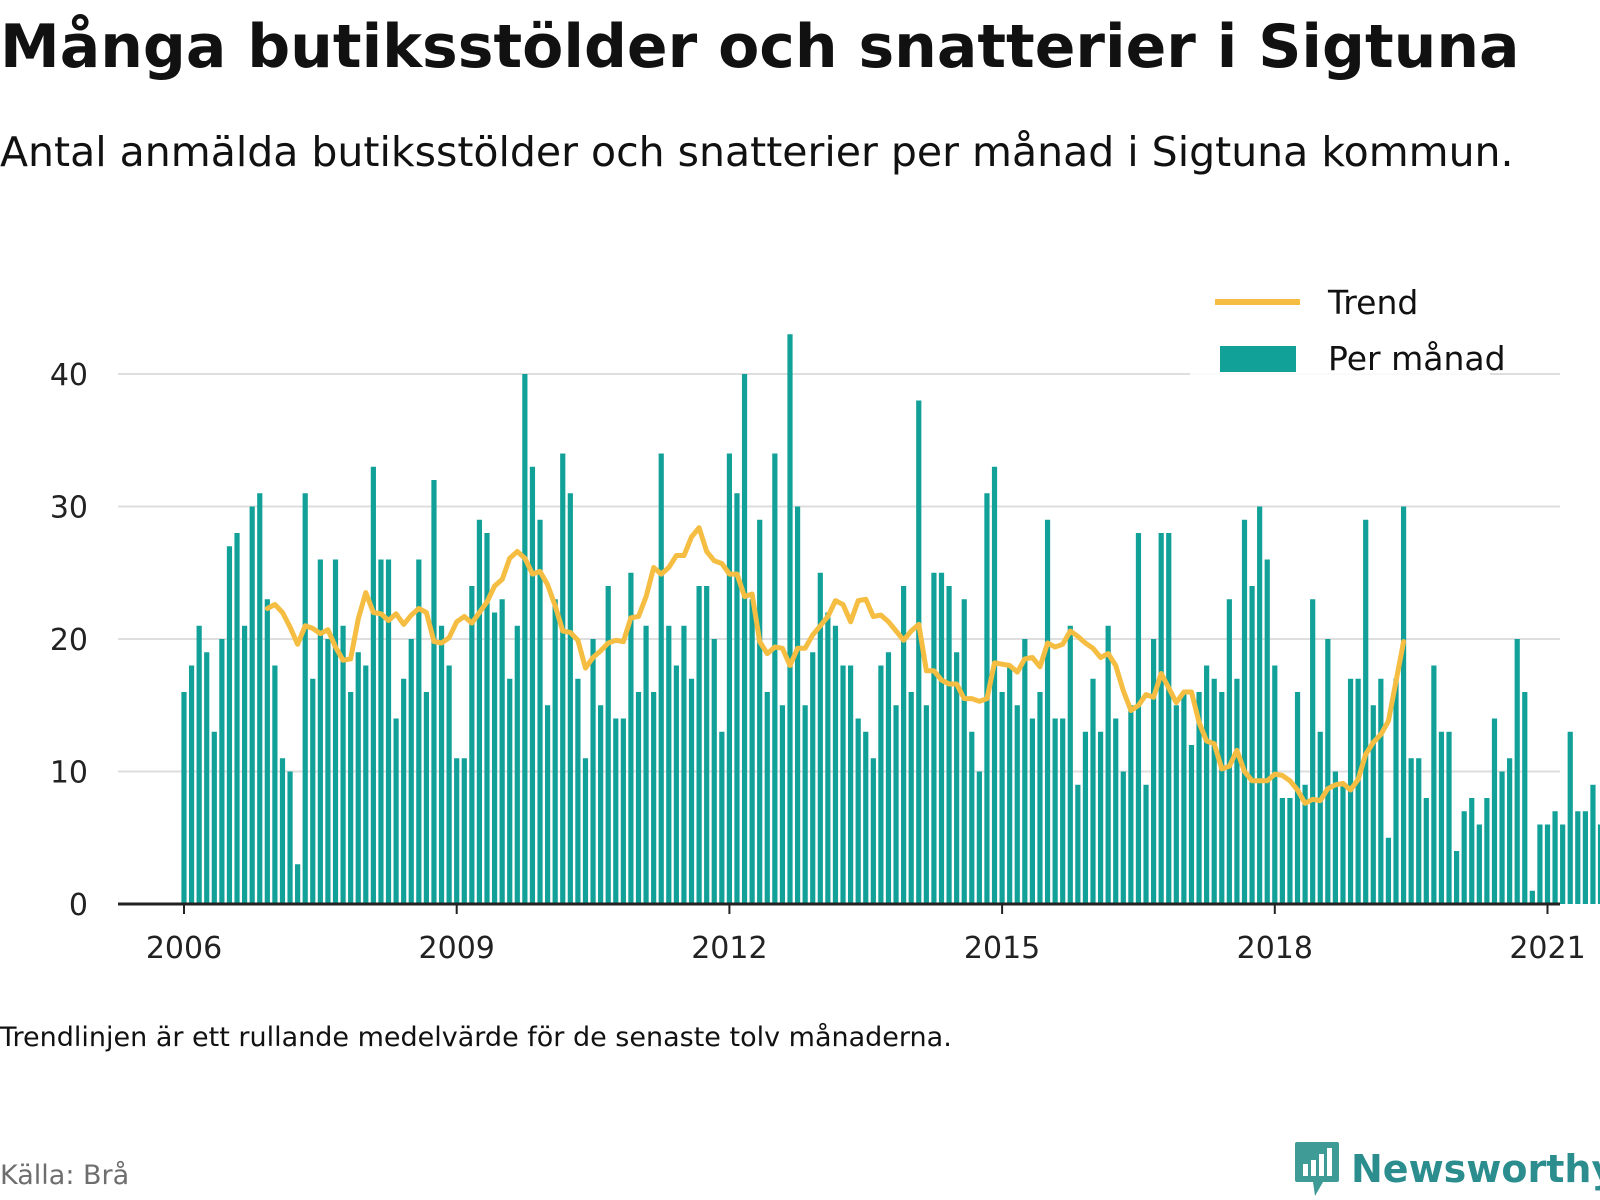  Describe the element at coordinates (1547, 948) in the screenshot. I see `x-tick-label: 2021` at that location.